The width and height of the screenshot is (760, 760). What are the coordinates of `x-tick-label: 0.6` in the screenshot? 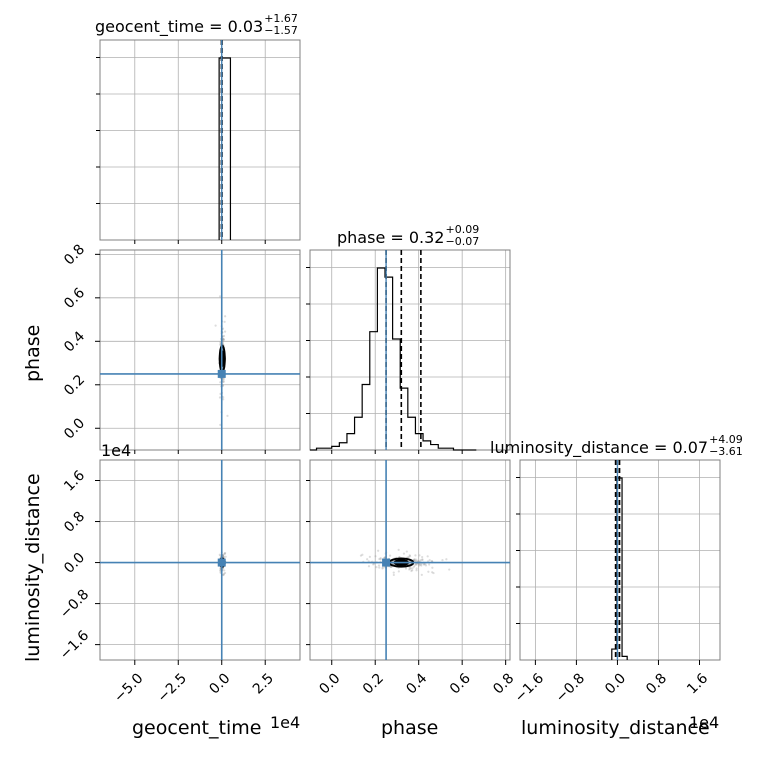 It's located at (460, 683).